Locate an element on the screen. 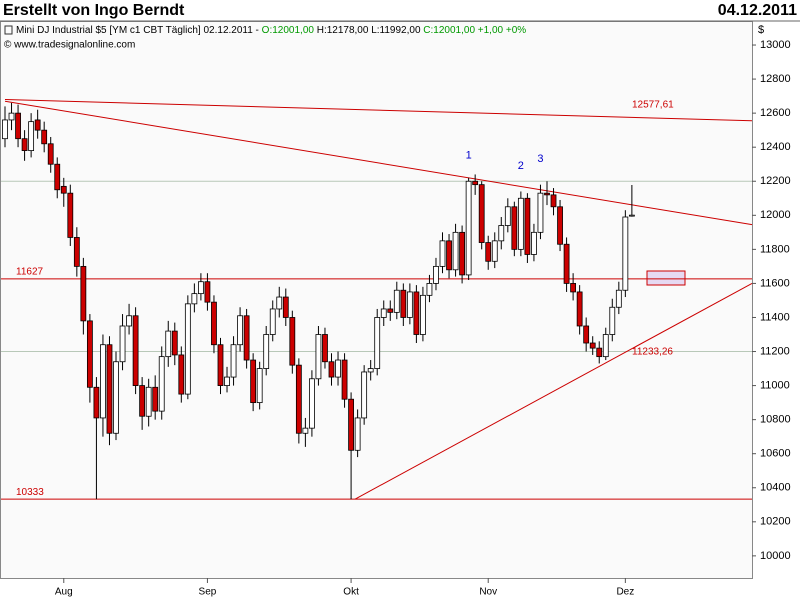  y-tick-label: 12800 is located at coordinates (775, 79).